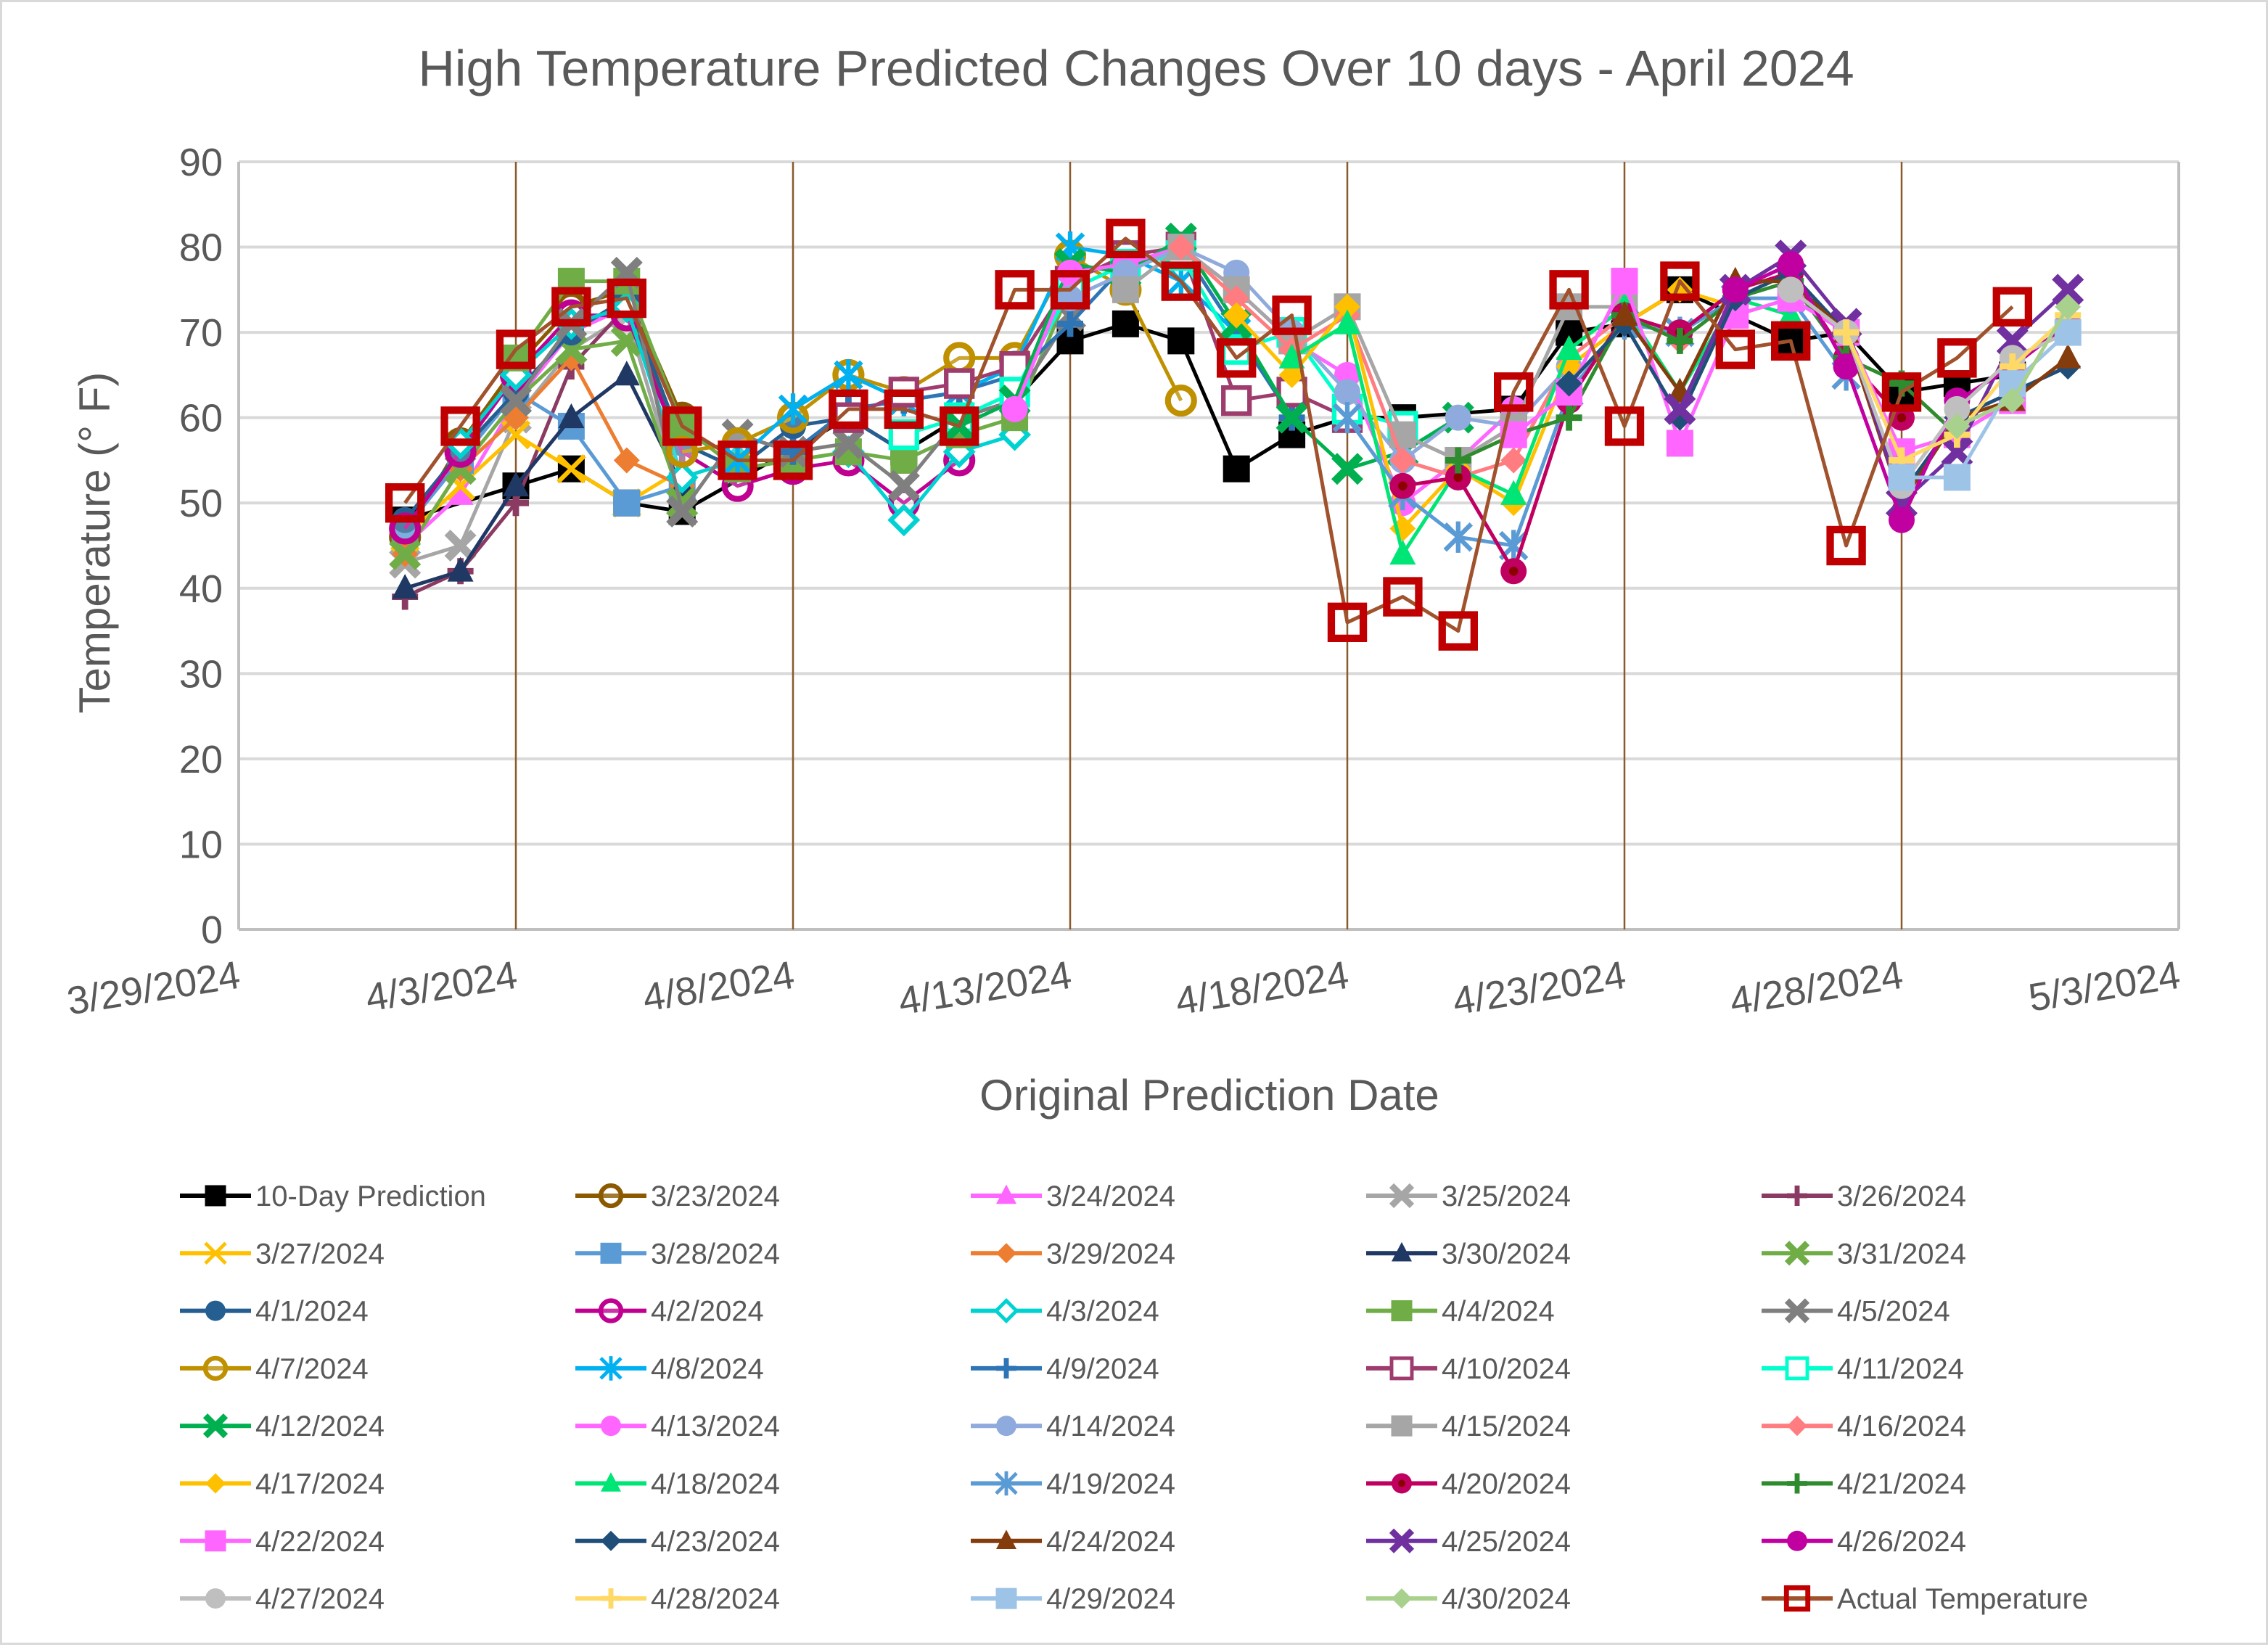 The image size is (2268, 1647). What do you see at coordinates (715, 1599) in the screenshot?
I see `legend-label: 4/28/2024` at bounding box center [715, 1599].